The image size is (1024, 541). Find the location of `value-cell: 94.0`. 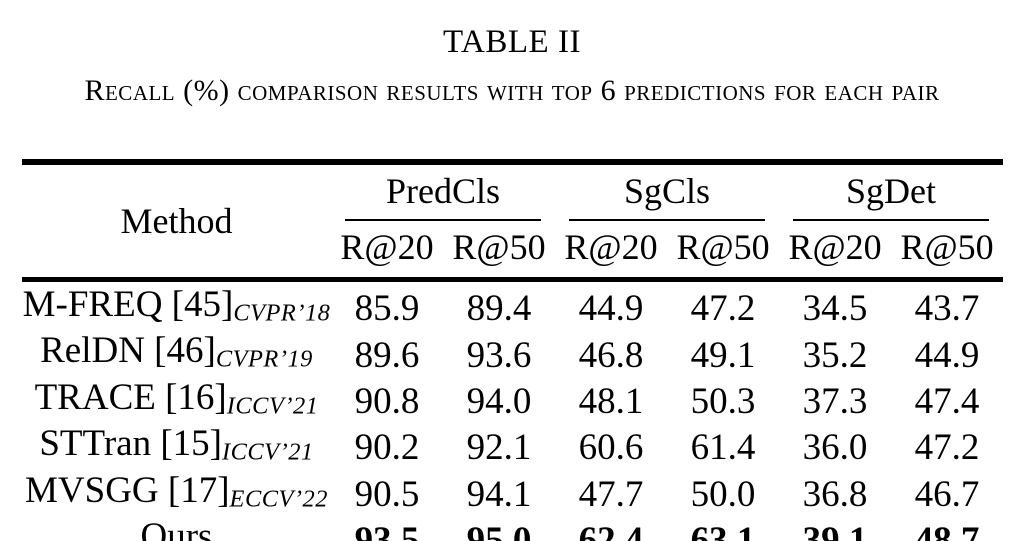

value-cell: 94.0 is located at coordinates (499, 401).